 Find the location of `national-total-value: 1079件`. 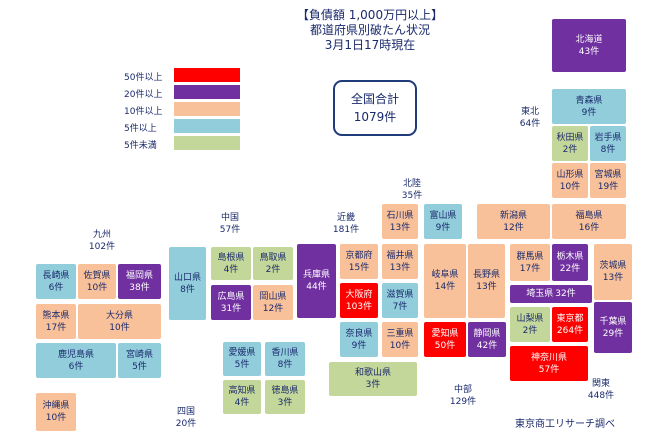

national-total-value: 1079件 is located at coordinates (375, 117).